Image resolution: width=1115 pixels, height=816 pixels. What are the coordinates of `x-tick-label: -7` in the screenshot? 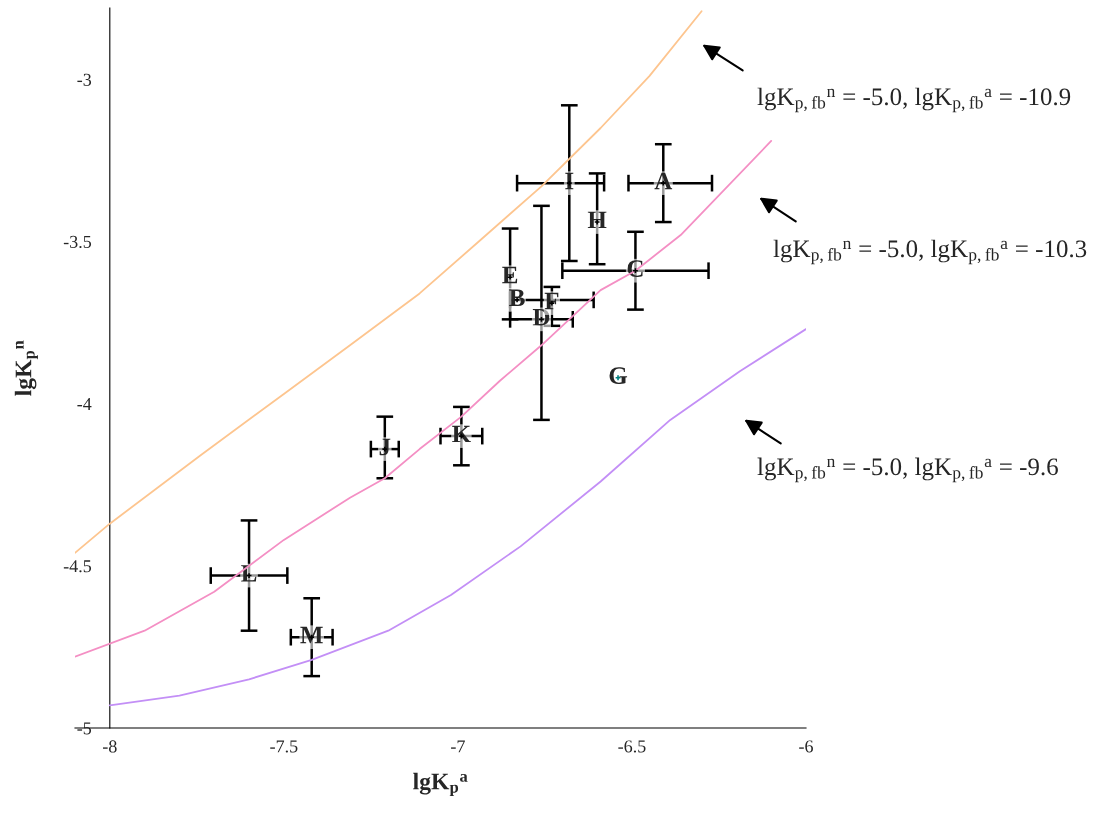 It's located at (458, 746).